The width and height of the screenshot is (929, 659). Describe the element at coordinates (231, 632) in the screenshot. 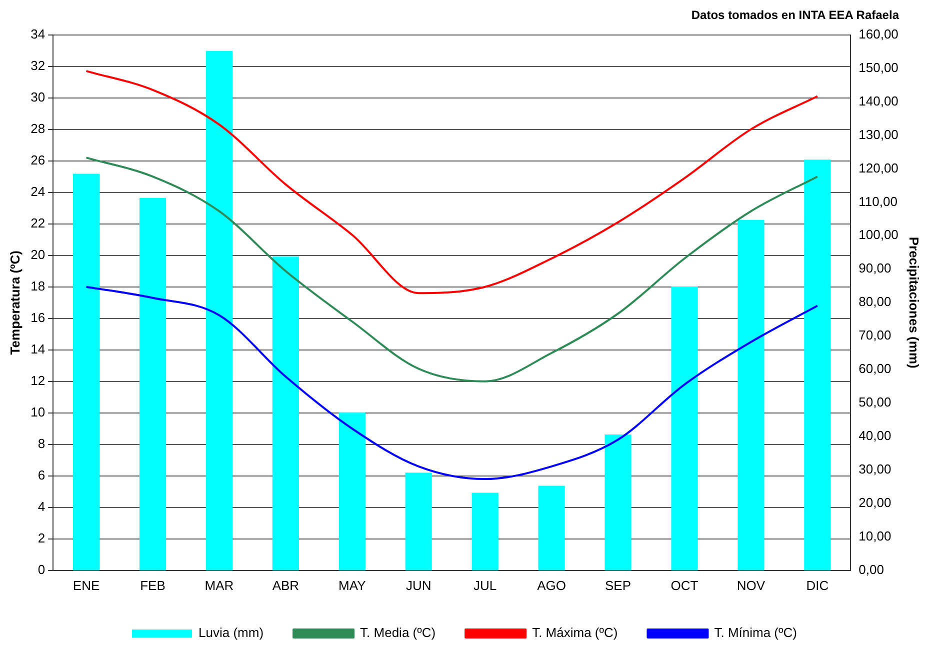

I see `legend-label: Luvia (mm)` at that location.